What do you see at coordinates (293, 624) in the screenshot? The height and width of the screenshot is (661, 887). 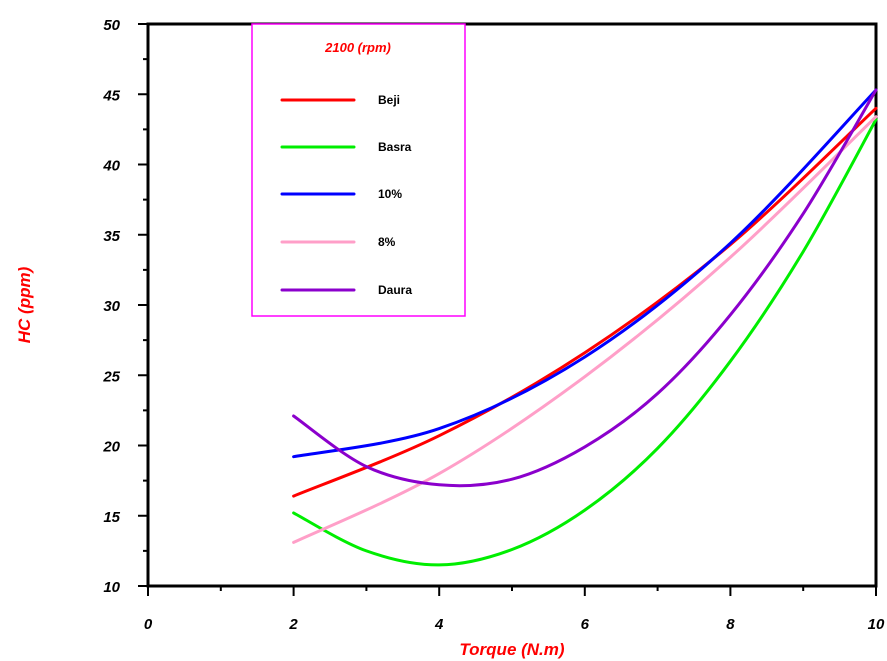 I see `x-tick-label: 2` at bounding box center [293, 624].